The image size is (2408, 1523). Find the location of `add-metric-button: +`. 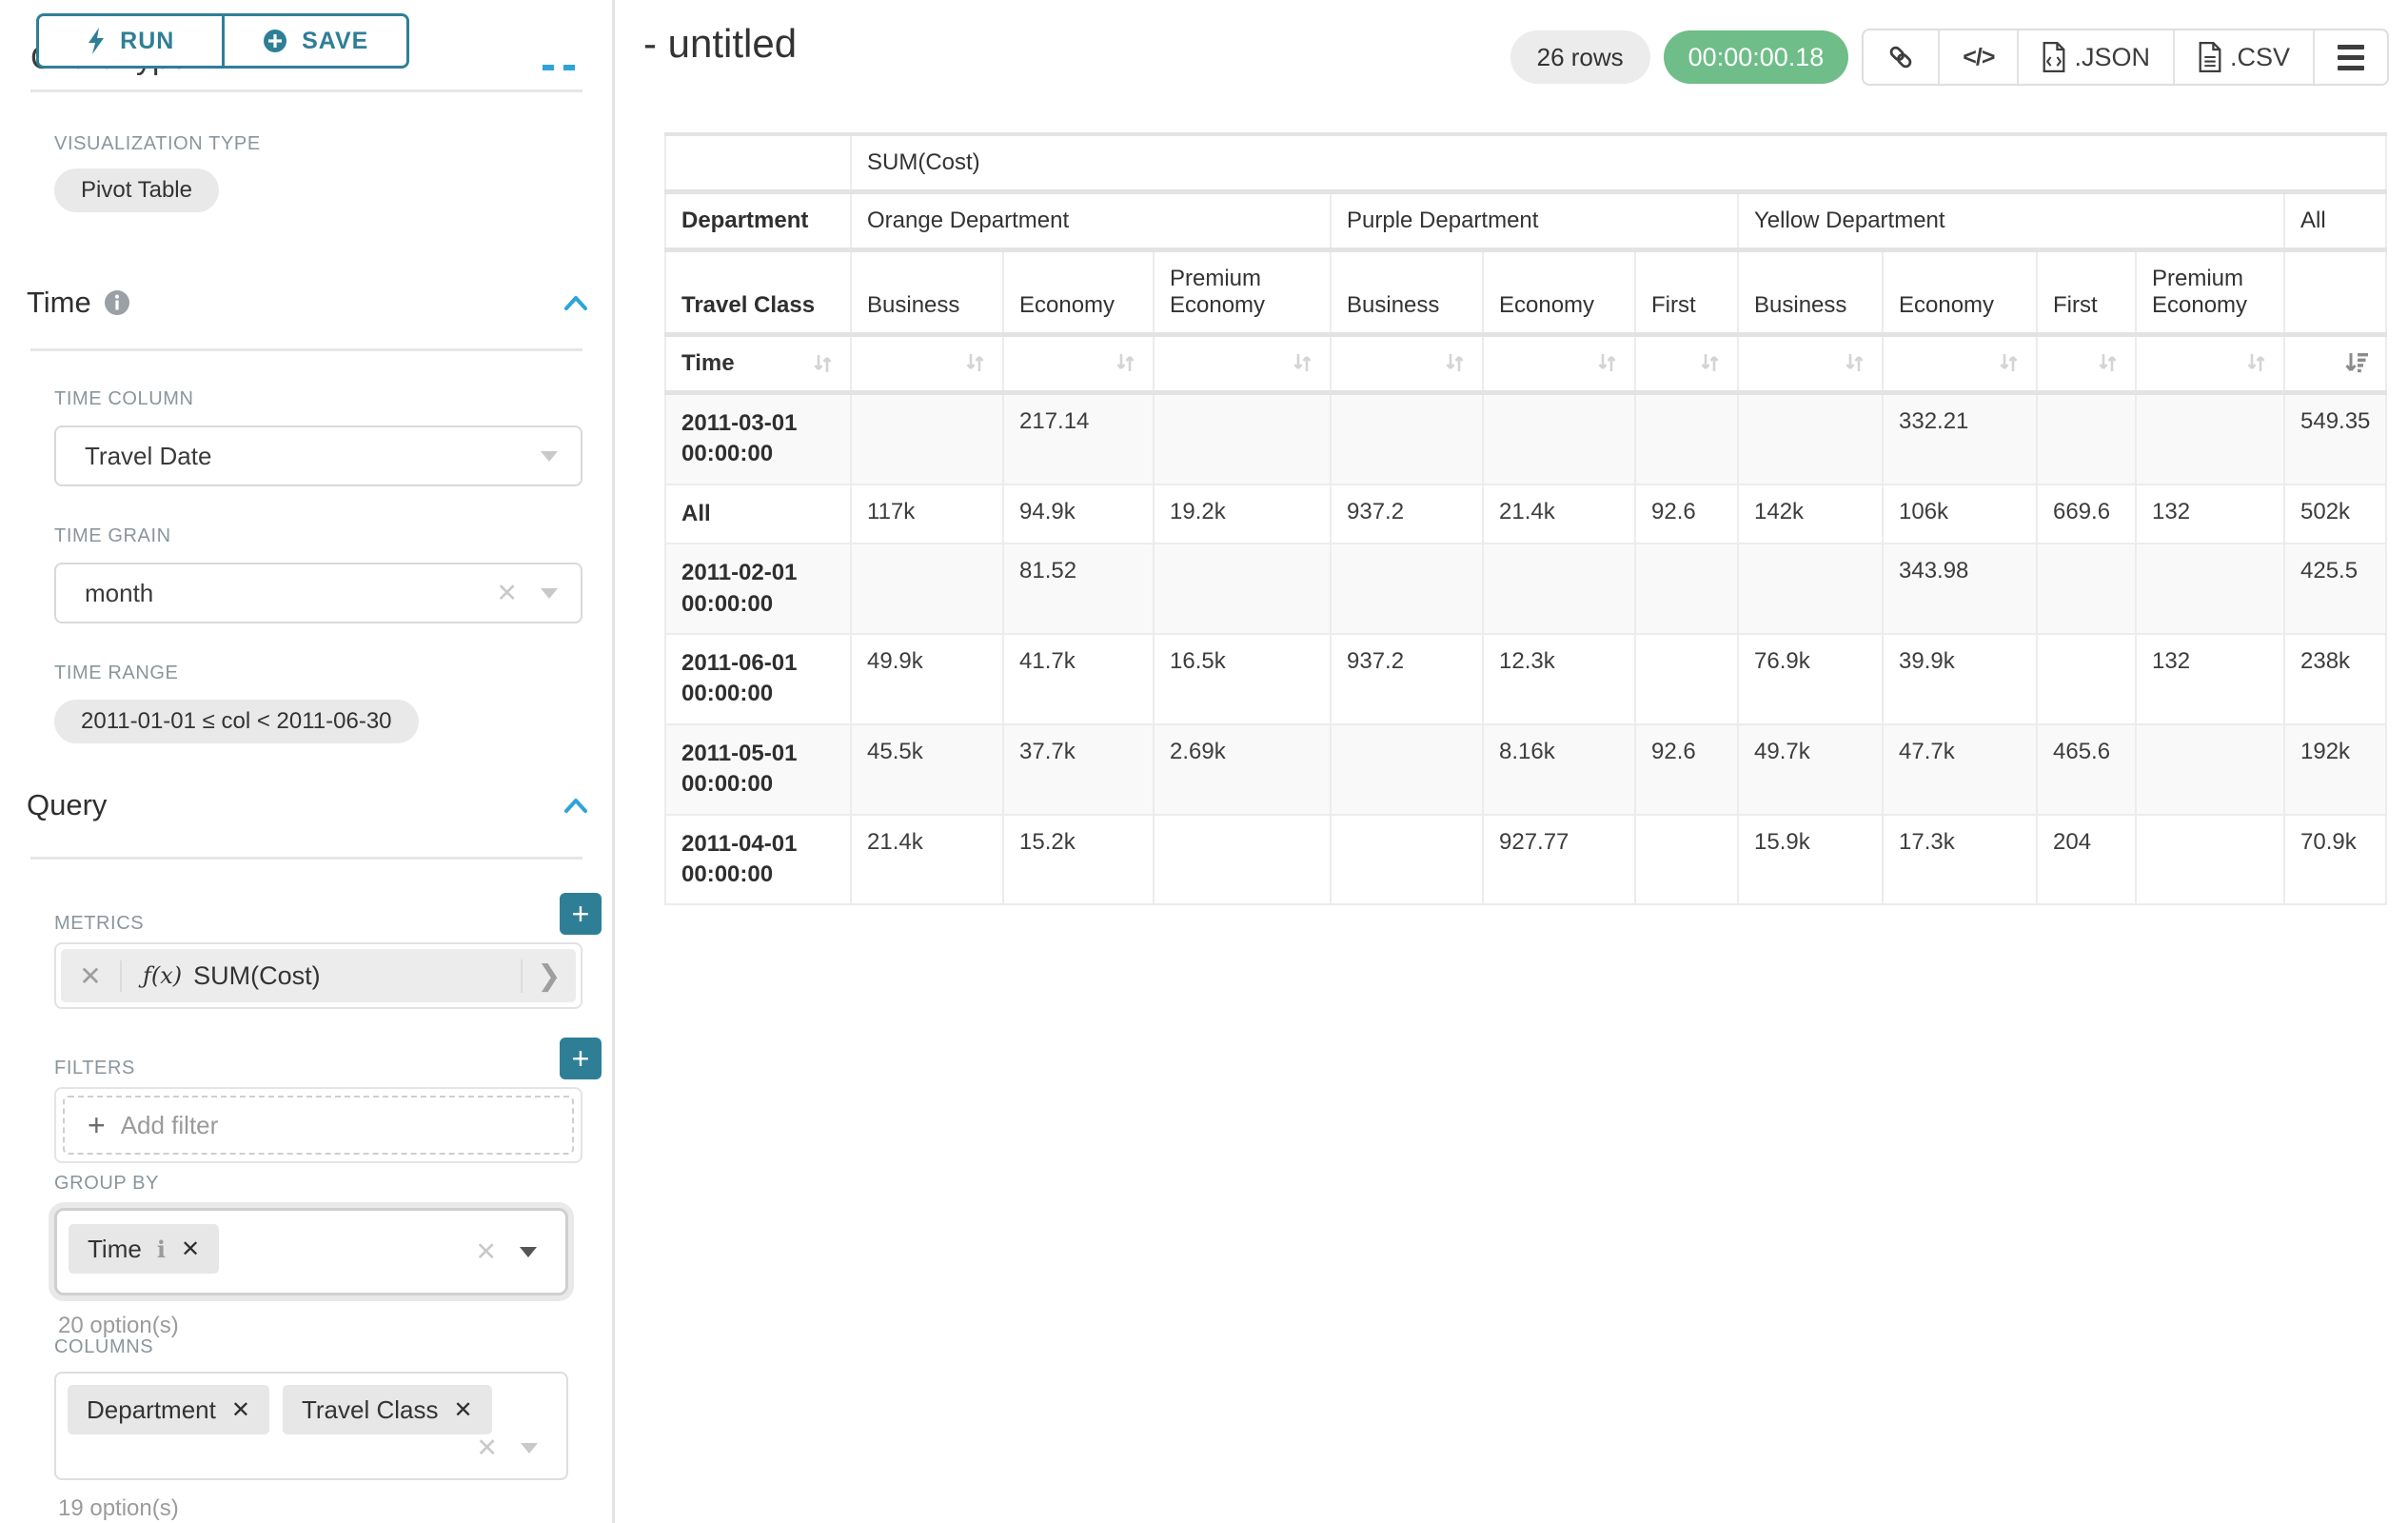

add-metric-button: + is located at coordinates (581, 914).